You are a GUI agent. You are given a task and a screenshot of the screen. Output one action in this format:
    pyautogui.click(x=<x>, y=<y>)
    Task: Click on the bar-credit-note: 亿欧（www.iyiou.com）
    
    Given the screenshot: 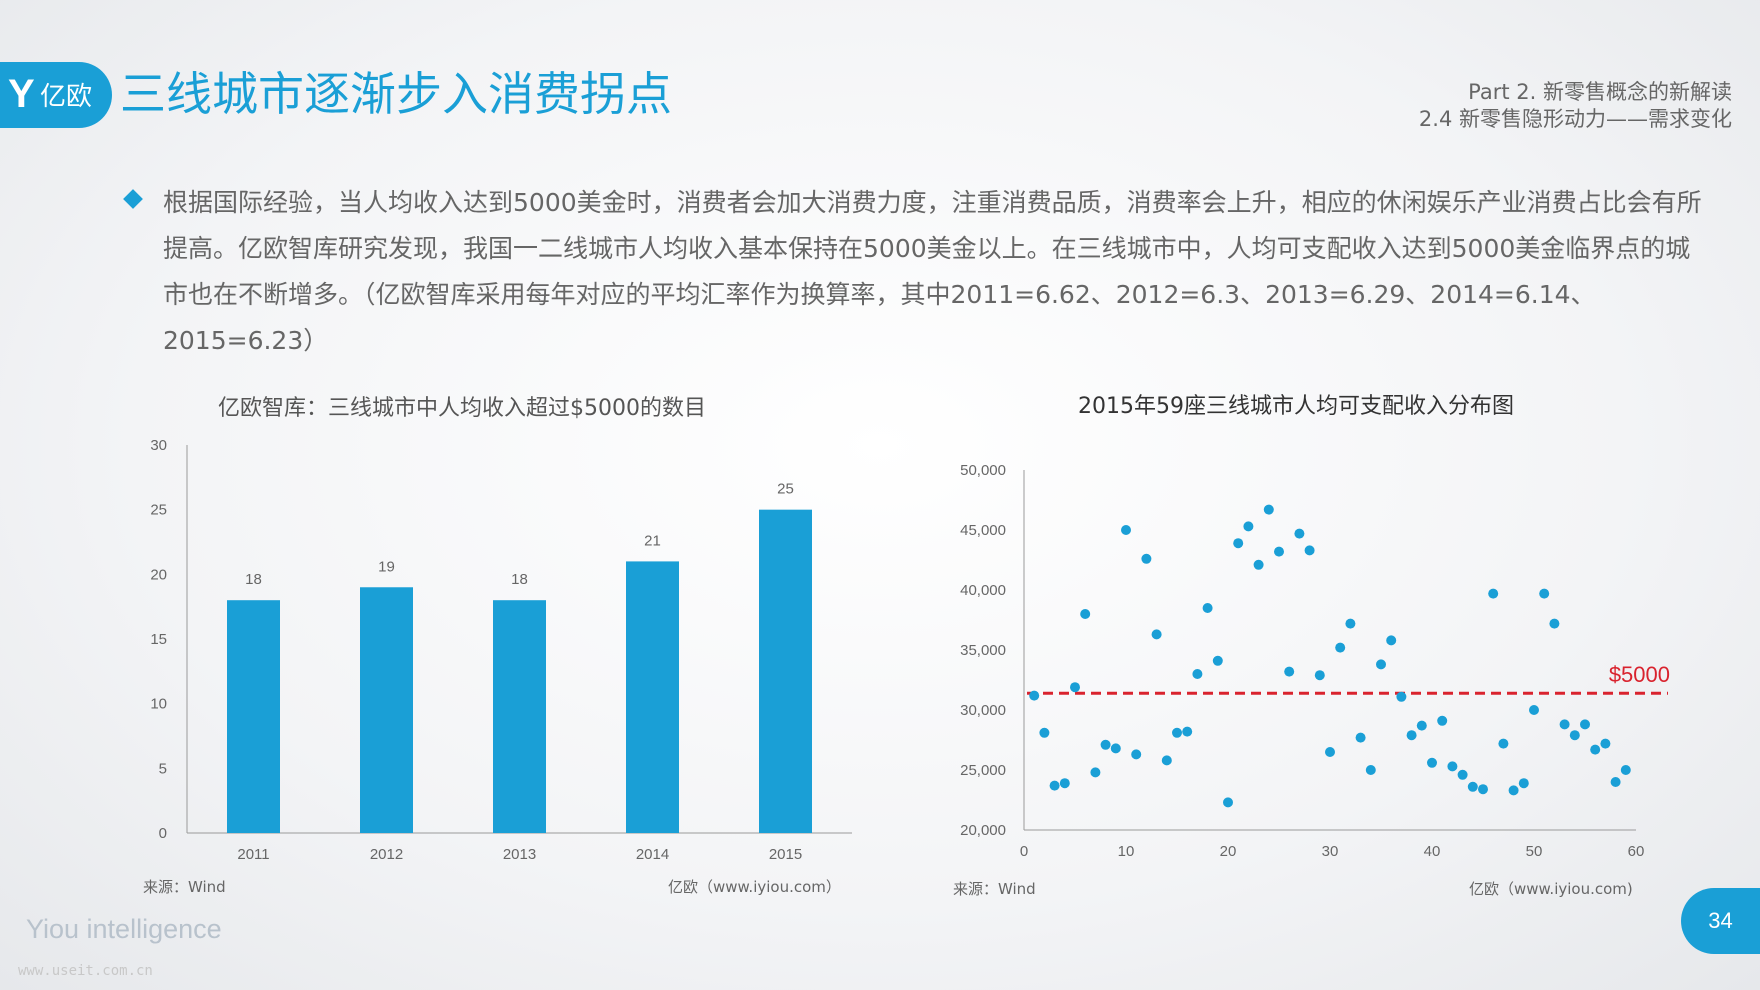 What is the action you would take?
    pyautogui.click(x=754, y=887)
    